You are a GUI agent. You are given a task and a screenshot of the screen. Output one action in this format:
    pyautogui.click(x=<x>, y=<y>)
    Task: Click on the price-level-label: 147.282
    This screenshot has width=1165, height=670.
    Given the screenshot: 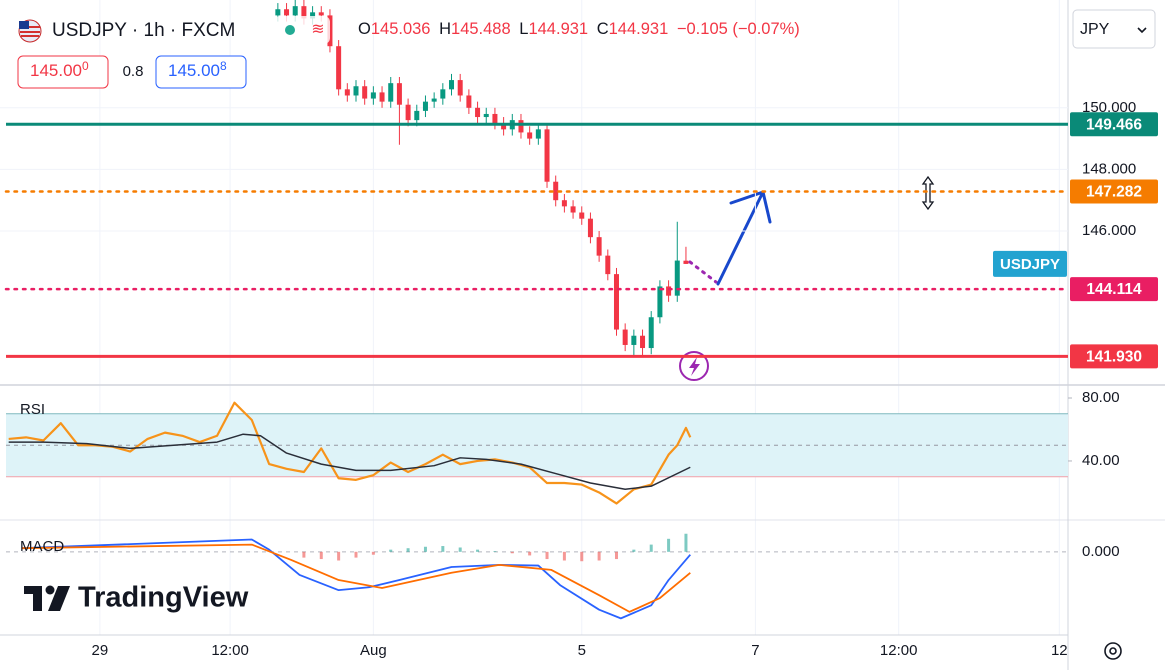 What is the action you would take?
    pyautogui.click(x=1114, y=192)
    